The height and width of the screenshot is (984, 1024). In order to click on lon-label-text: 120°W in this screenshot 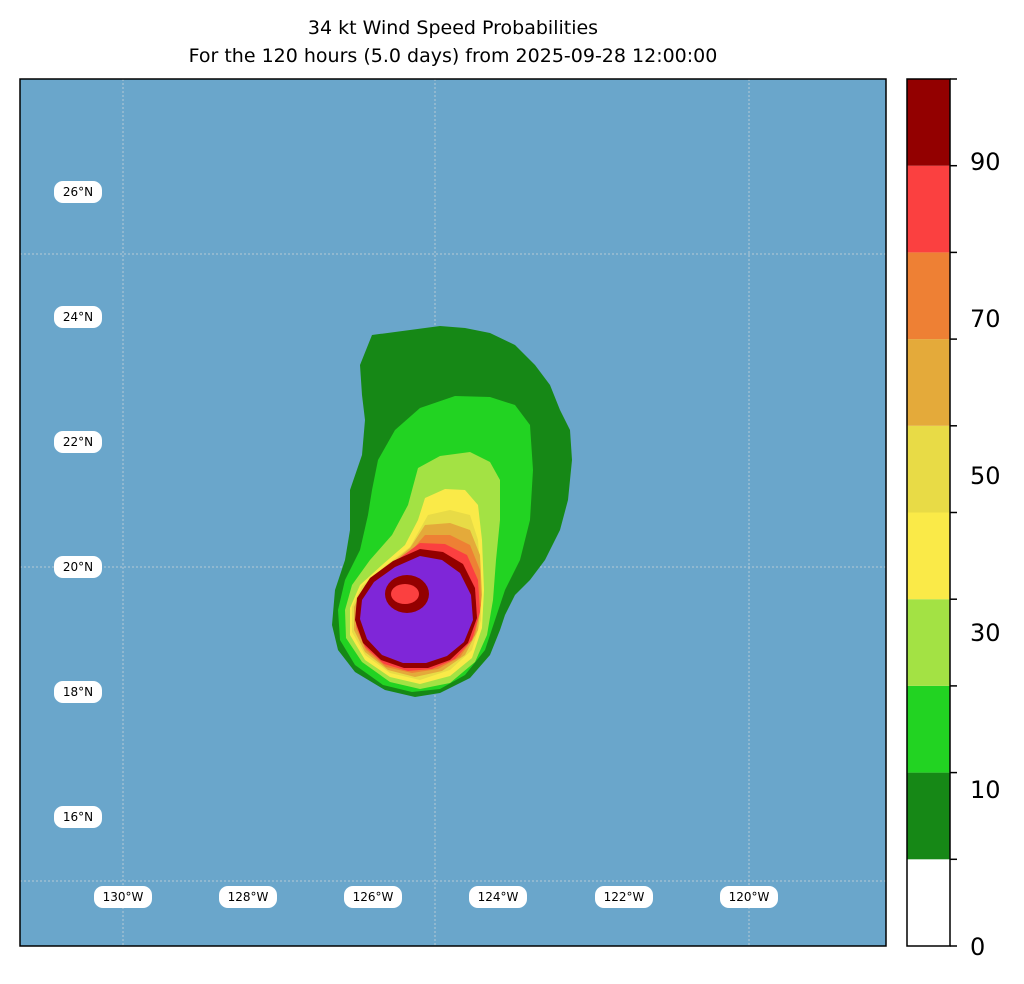, I will do `click(749, 897)`.